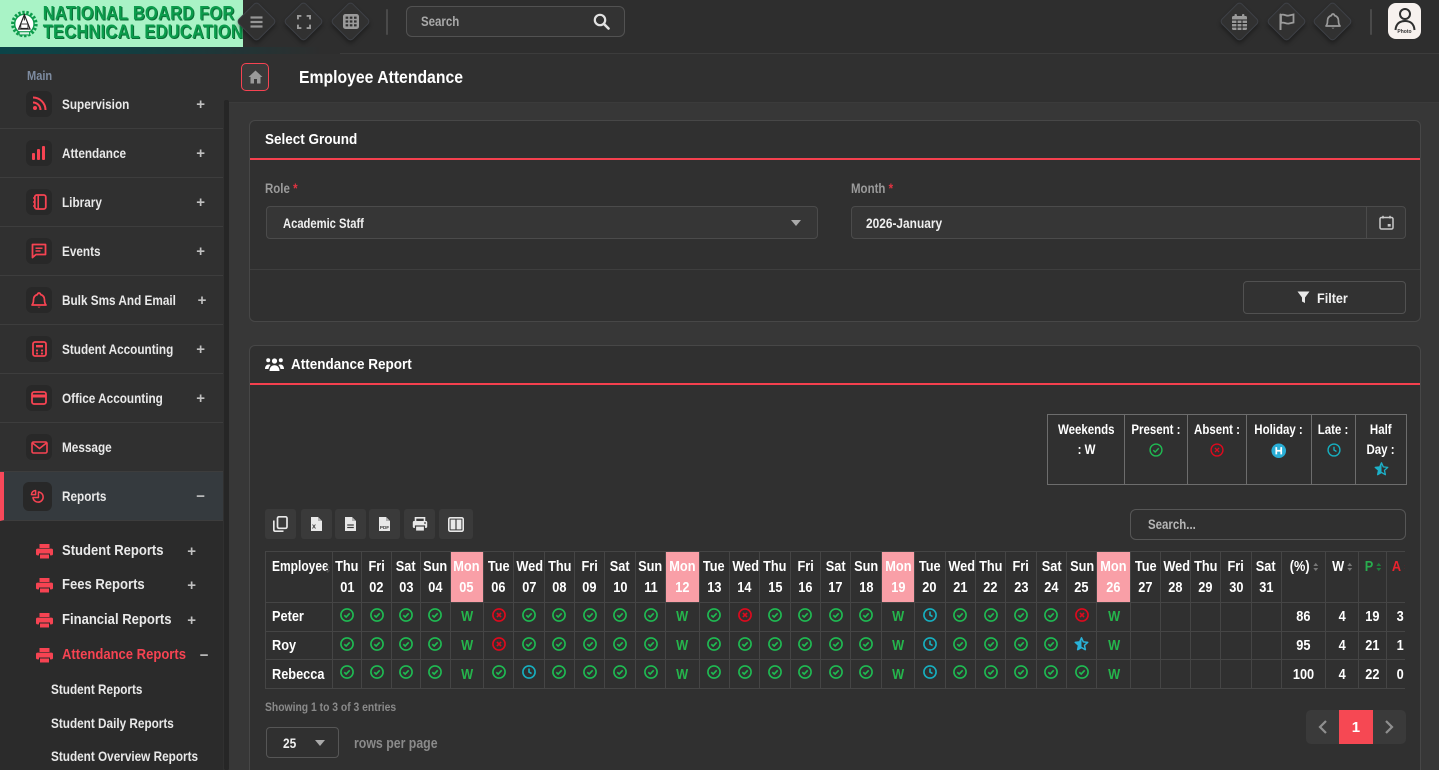 The image size is (1439, 770). What do you see at coordinates (384, 527) in the screenshot?
I see `svg-text: PDF` at bounding box center [384, 527].